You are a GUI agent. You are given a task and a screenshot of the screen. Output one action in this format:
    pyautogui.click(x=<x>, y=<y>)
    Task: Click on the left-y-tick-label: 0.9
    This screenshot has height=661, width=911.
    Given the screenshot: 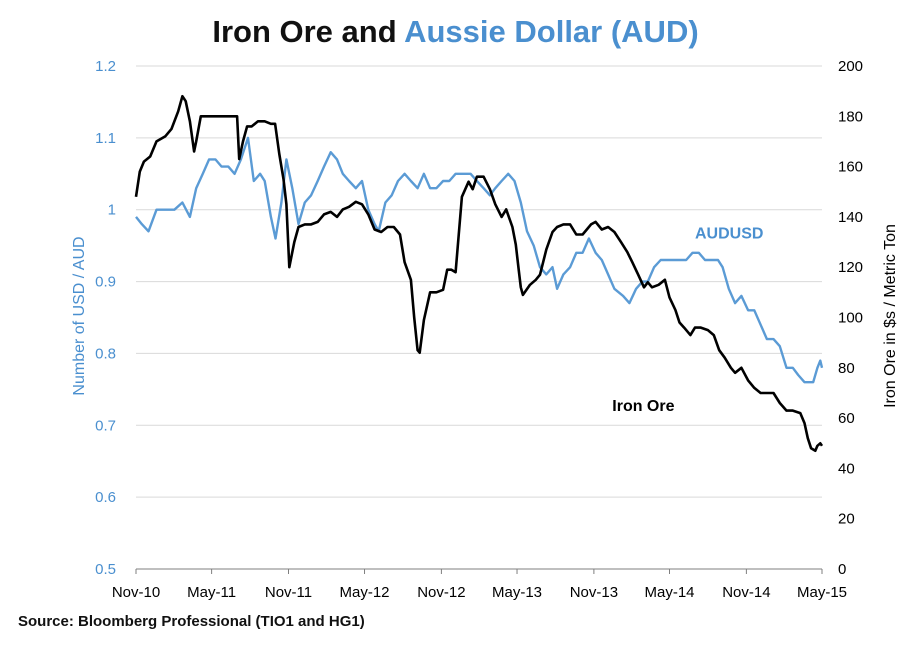 What is the action you would take?
    pyautogui.click(x=105, y=282)
    